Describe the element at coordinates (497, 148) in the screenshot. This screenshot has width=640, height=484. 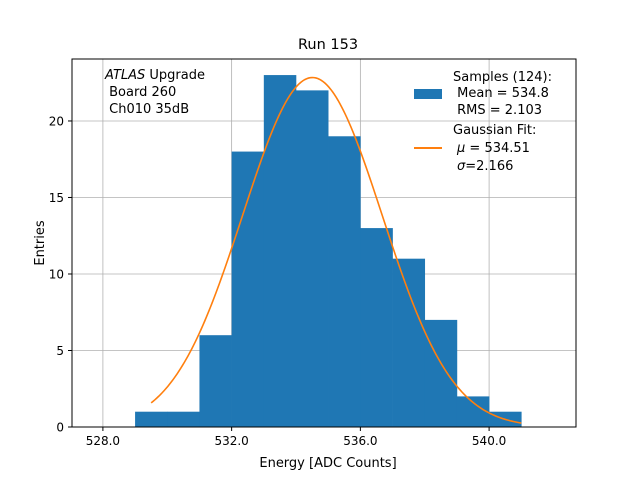
I see `legend-fit-mu: = 534.51` at that location.